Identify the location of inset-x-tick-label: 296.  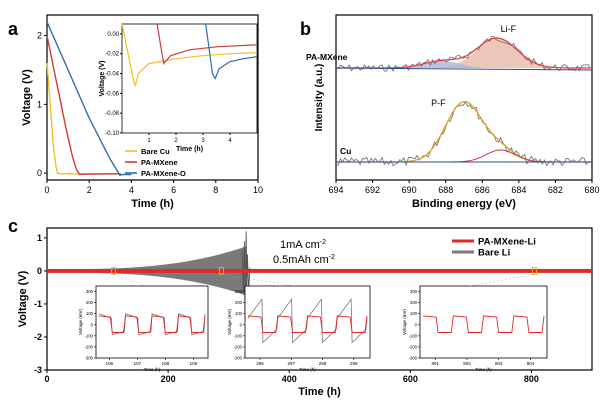
(260, 363).